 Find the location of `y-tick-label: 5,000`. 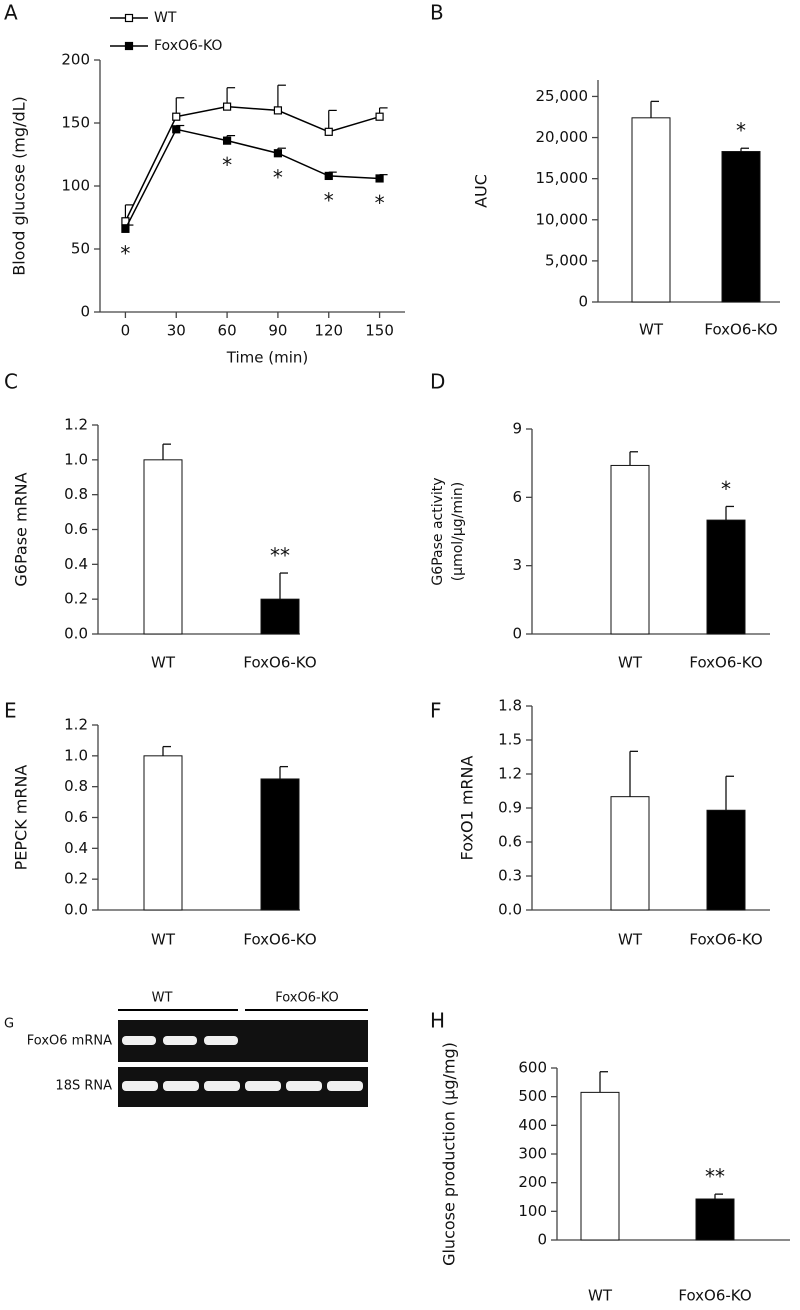

y-tick-label: 5,000 is located at coordinates (566, 260).